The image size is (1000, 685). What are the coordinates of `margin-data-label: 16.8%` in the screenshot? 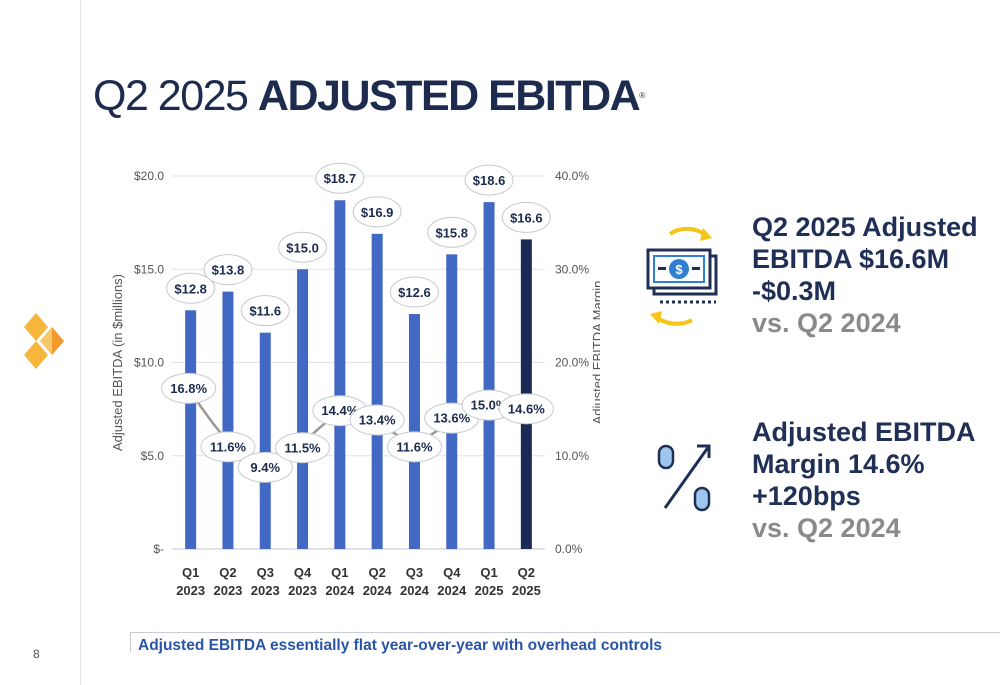 It's located at (188, 388).